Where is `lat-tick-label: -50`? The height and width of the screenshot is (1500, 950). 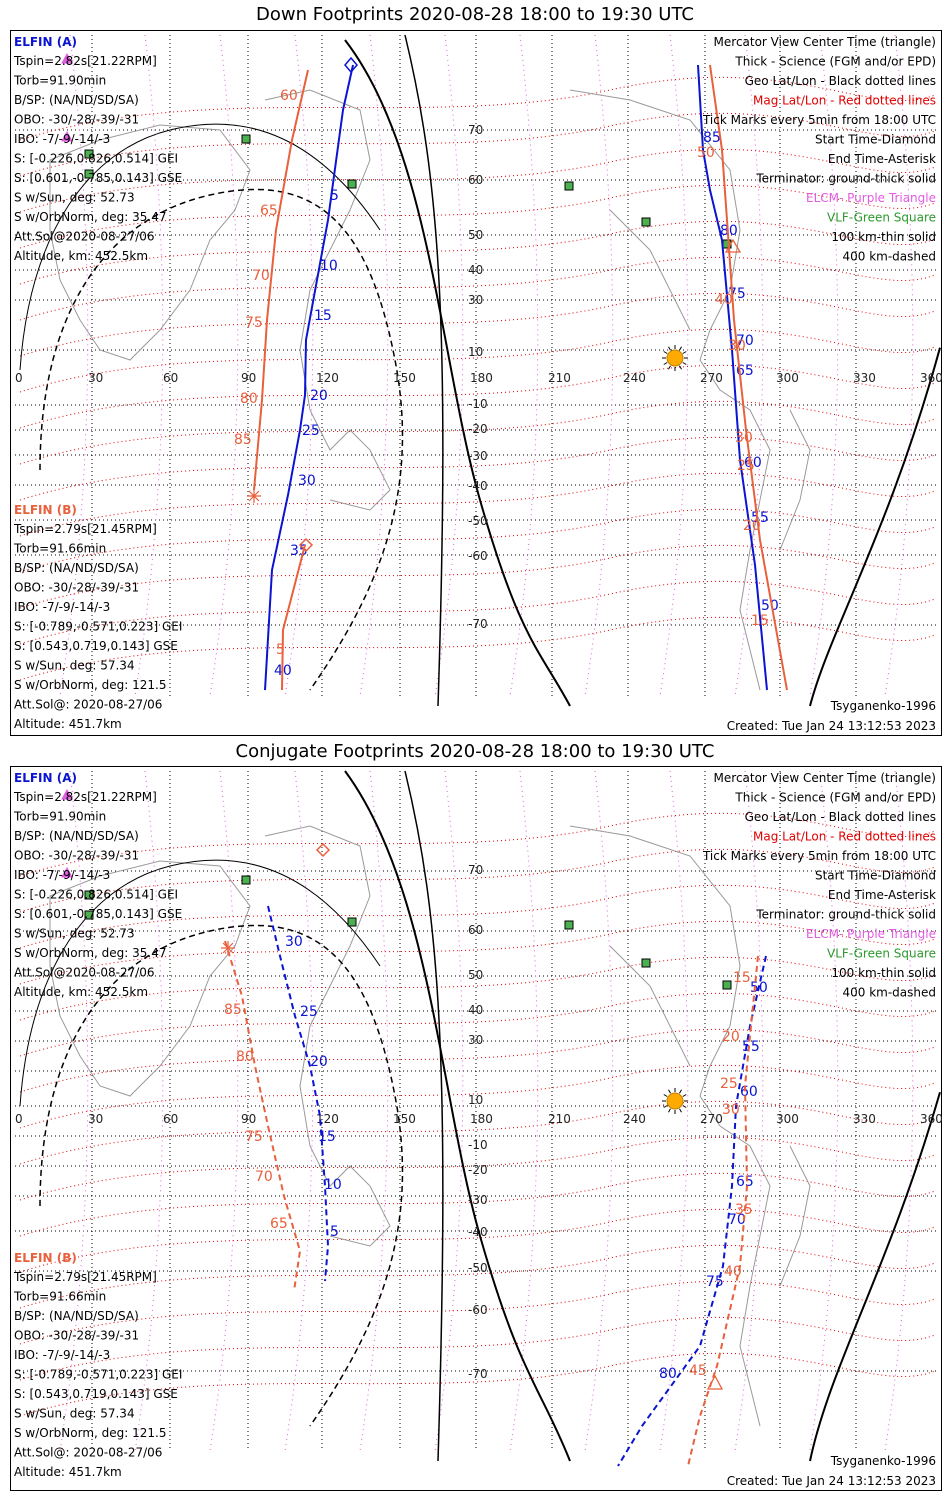 lat-tick-label: -50 is located at coordinates (478, 1268).